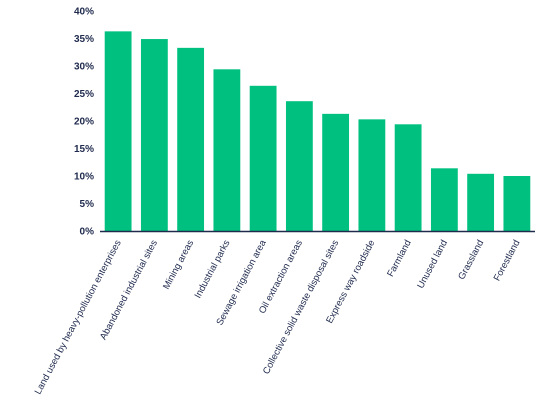  Describe the element at coordinates (507, 260) in the screenshot. I see `x-tick-label: Forestland` at that location.